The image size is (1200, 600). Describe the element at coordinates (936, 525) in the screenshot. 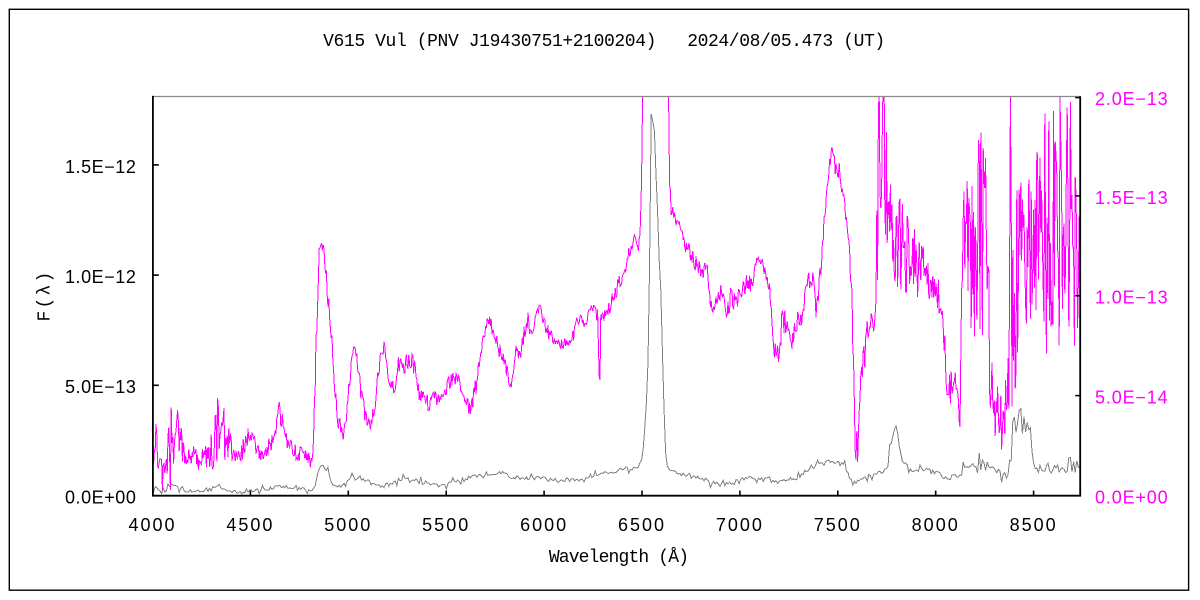

I see `svg-text: 8000` at that location.